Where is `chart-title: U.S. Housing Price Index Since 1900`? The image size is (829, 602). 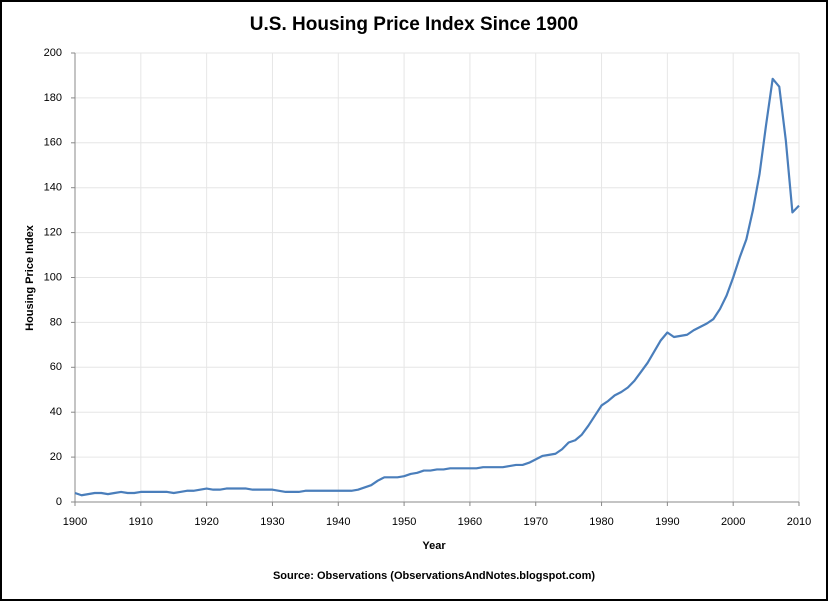 chart-title: U.S. Housing Price Index Since 1900 is located at coordinates (414, 24).